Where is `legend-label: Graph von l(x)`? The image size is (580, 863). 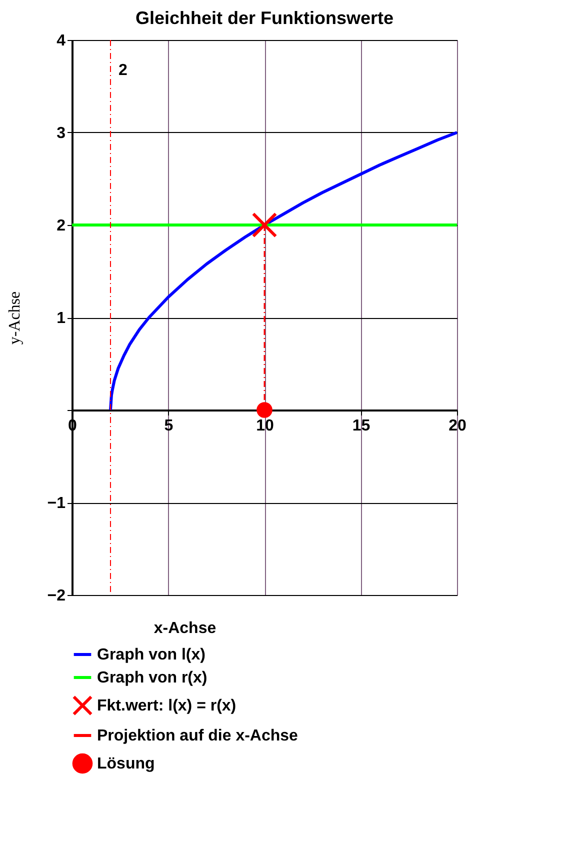
legend-label: Graph von l(x) is located at coordinates (151, 655).